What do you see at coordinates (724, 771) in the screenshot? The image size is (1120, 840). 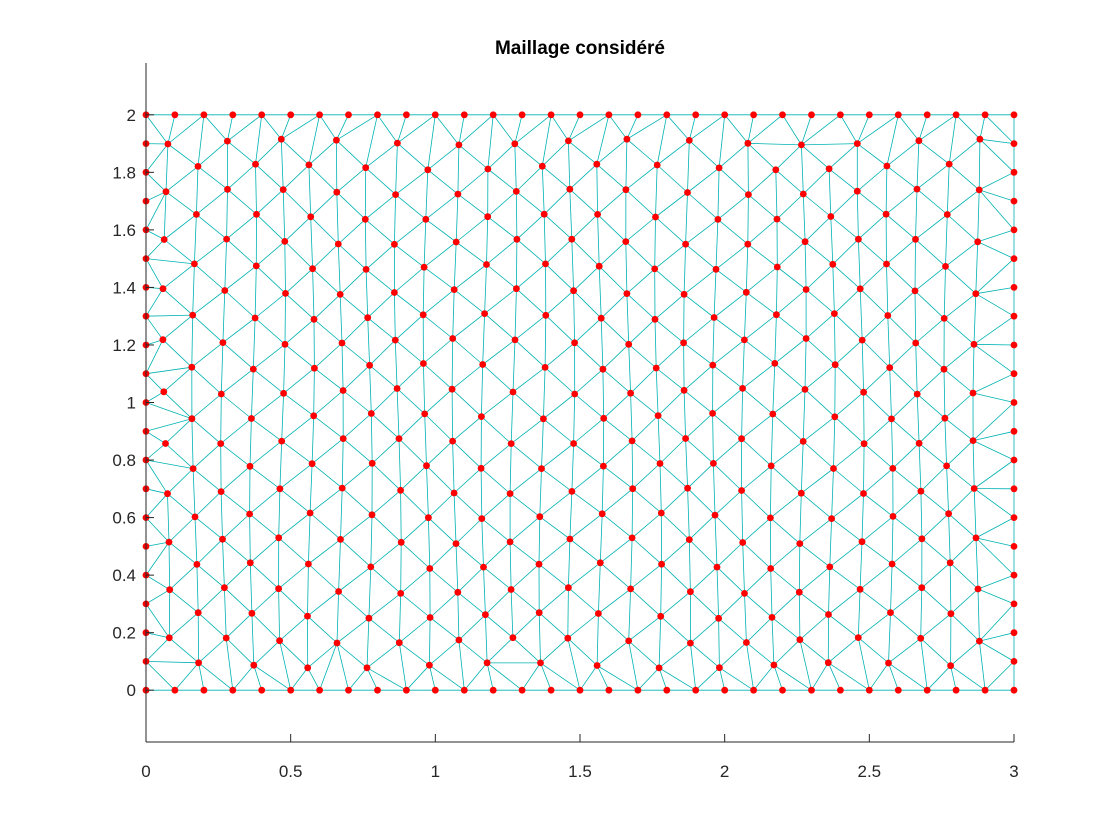 I see `x-tick-label: 2` at bounding box center [724, 771].